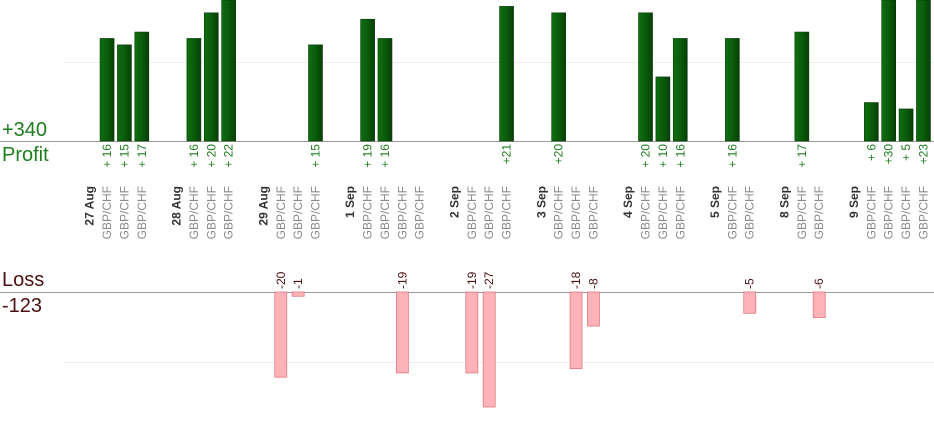 Image resolution: width=934 pixels, height=425 pixels. What do you see at coordinates (559, 154) in the screenshot?
I see `profit-value-label: +20` at bounding box center [559, 154].